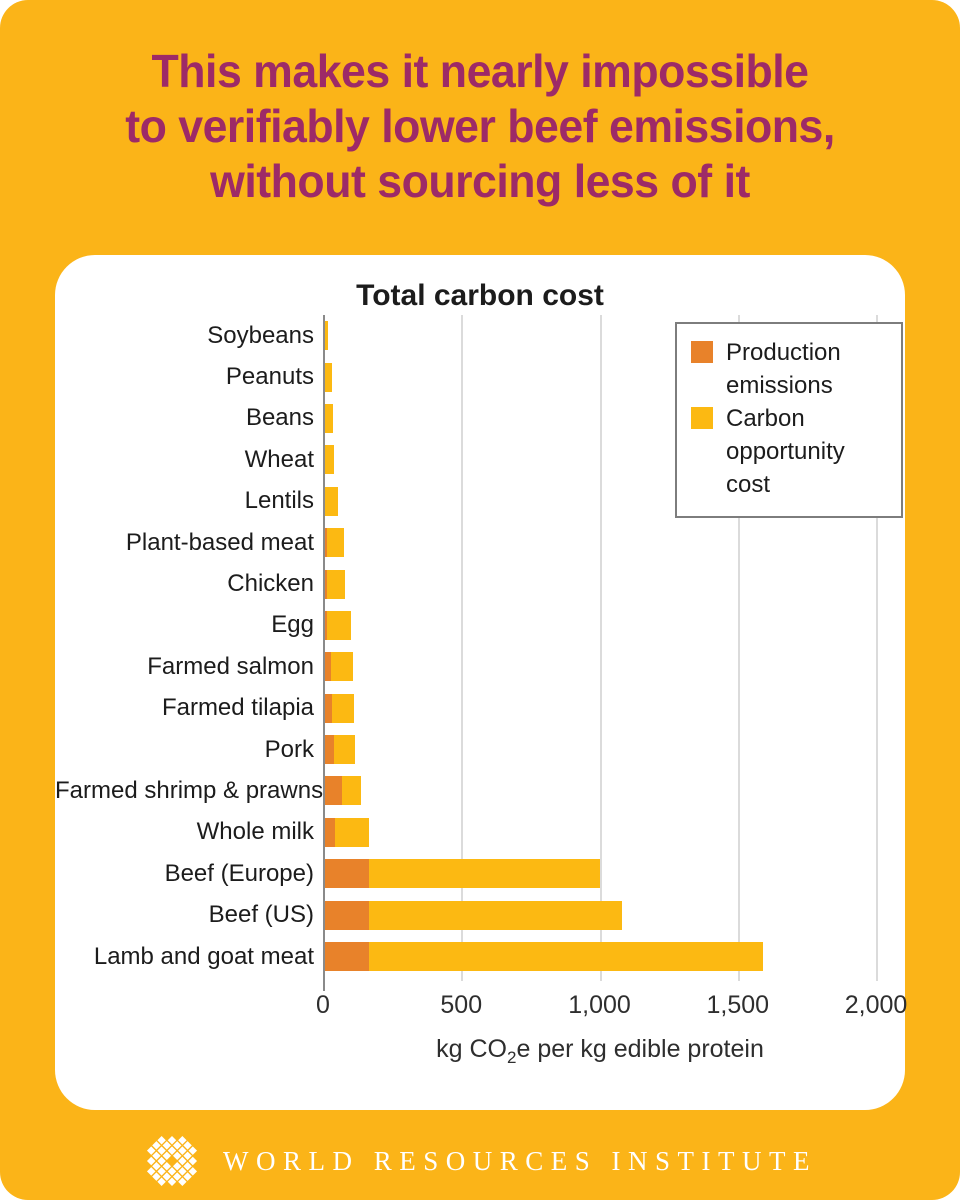  I want to click on headline-line-3: without sourcing less of it, so click(480, 181).